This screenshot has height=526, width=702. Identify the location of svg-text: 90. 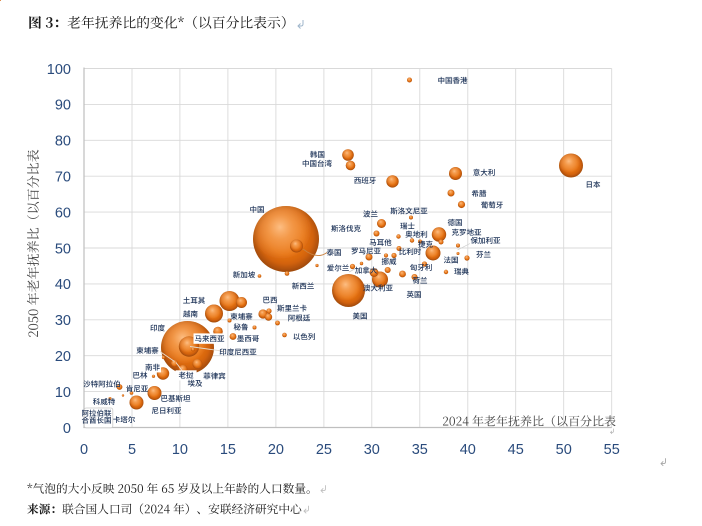
(63, 106).